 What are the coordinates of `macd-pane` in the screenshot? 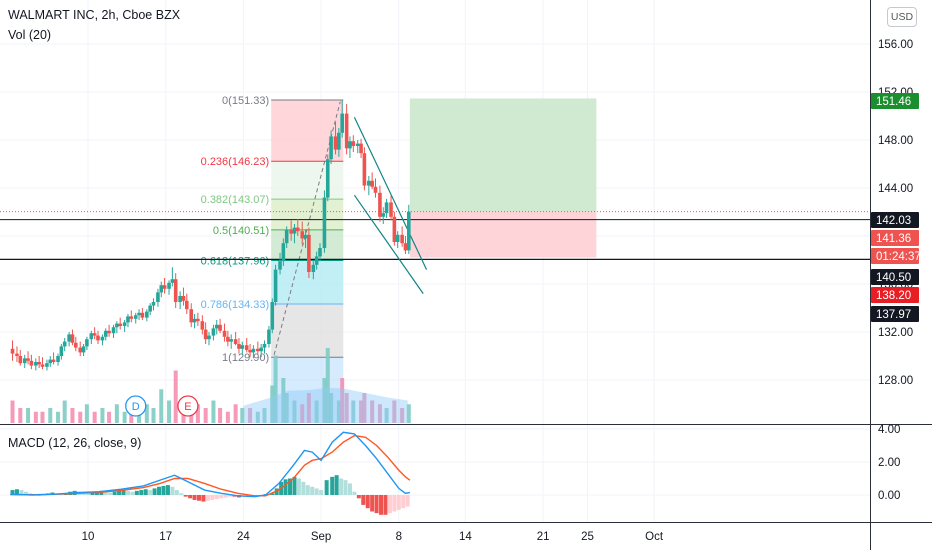 It's located at (210, 473).